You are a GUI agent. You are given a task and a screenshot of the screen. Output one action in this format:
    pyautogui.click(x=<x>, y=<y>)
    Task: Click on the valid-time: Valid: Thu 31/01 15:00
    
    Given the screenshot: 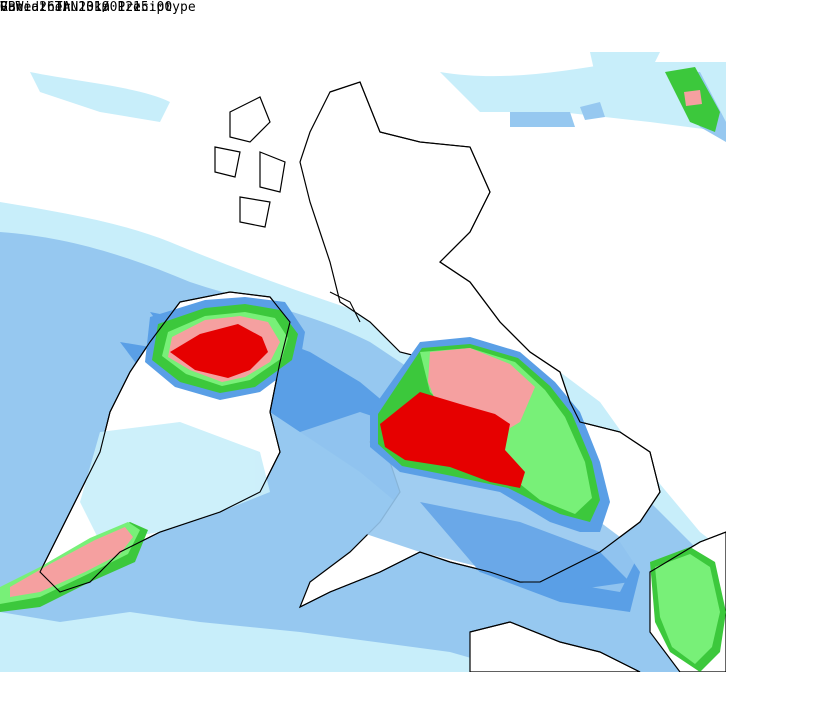 What is the action you would take?
    pyautogui.click(x=86, y=7)
    